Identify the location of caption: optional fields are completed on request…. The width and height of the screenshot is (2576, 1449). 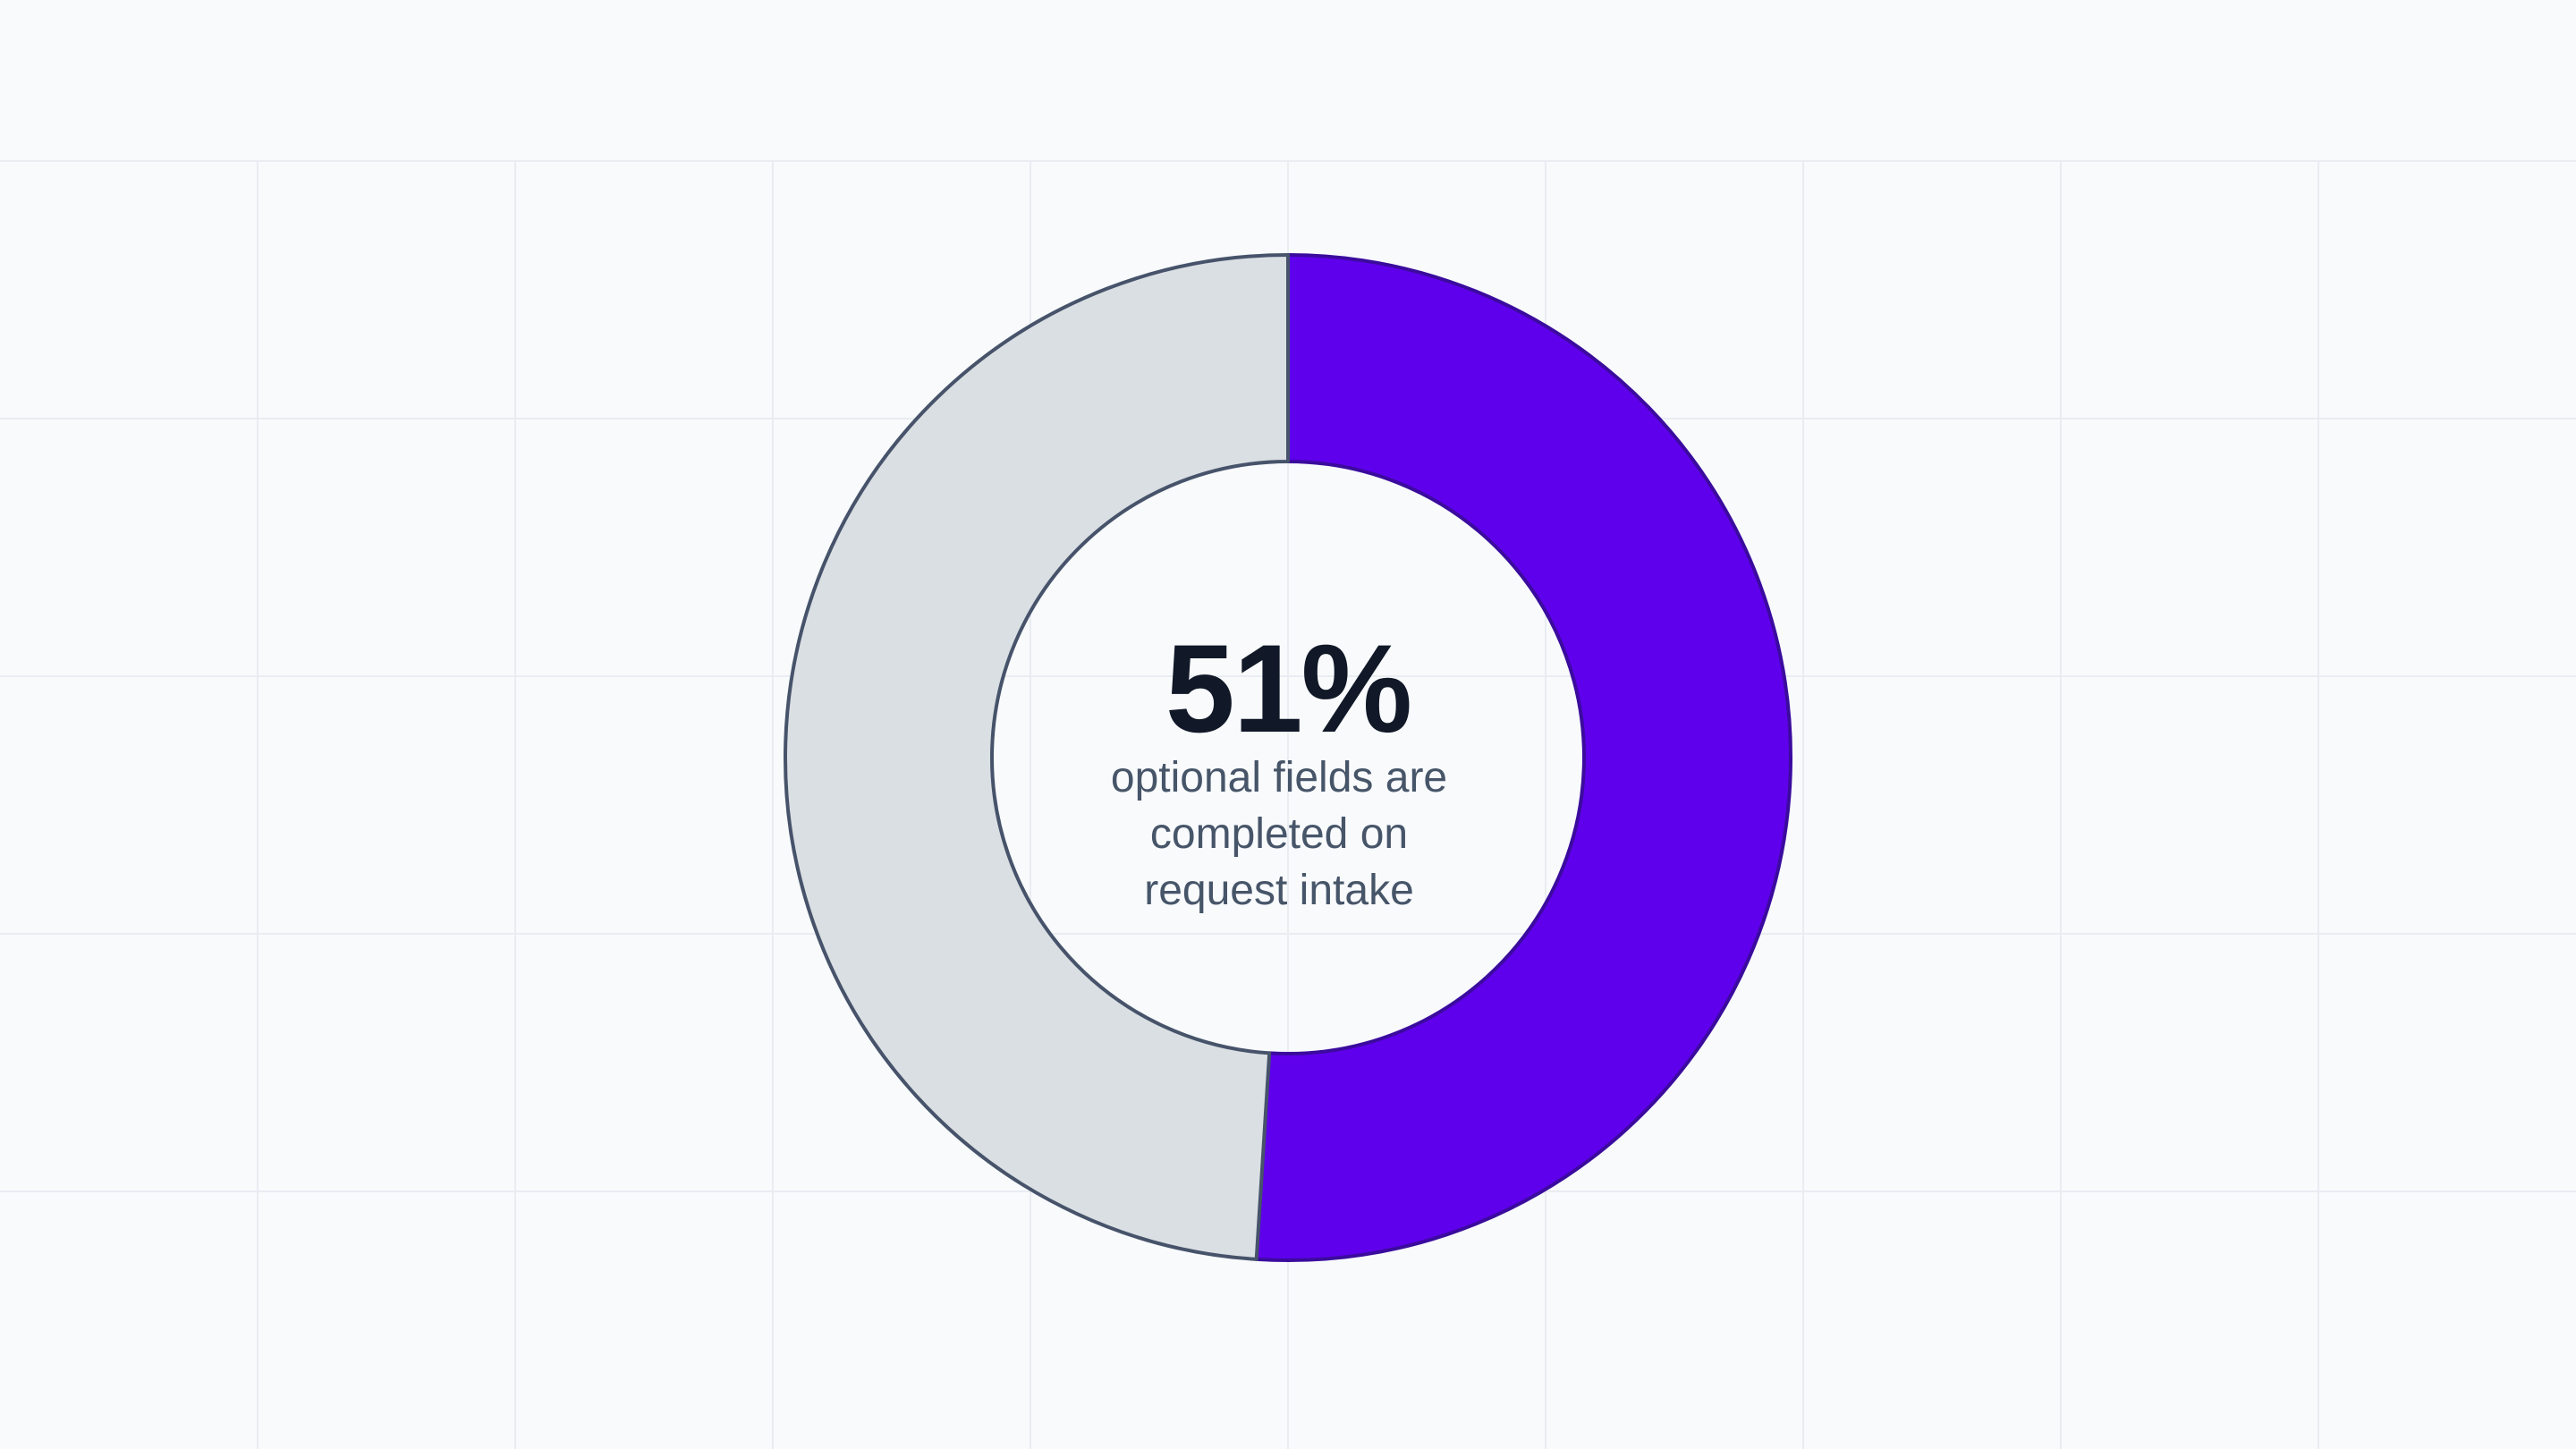
(1279, 834).